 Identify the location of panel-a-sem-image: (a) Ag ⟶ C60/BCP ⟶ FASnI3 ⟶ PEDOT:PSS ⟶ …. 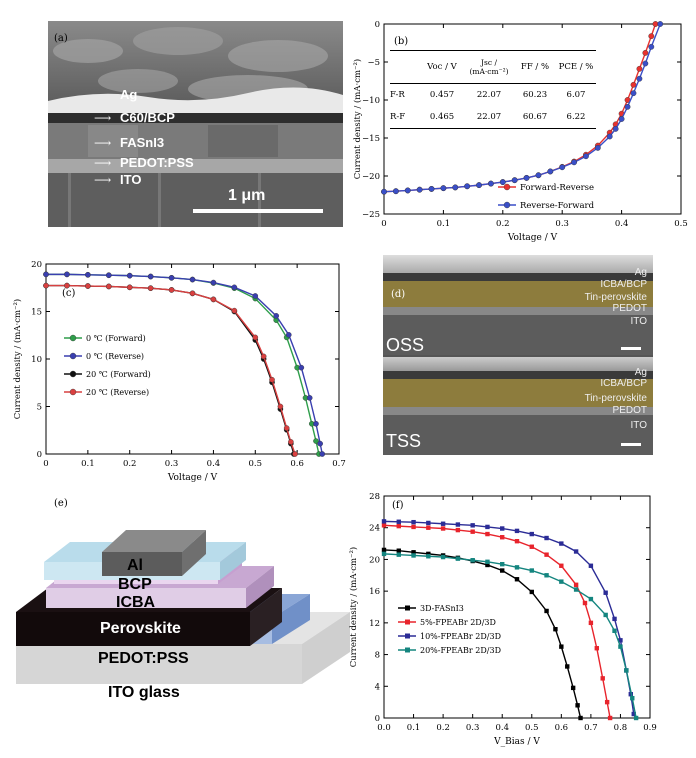
(195, 124).